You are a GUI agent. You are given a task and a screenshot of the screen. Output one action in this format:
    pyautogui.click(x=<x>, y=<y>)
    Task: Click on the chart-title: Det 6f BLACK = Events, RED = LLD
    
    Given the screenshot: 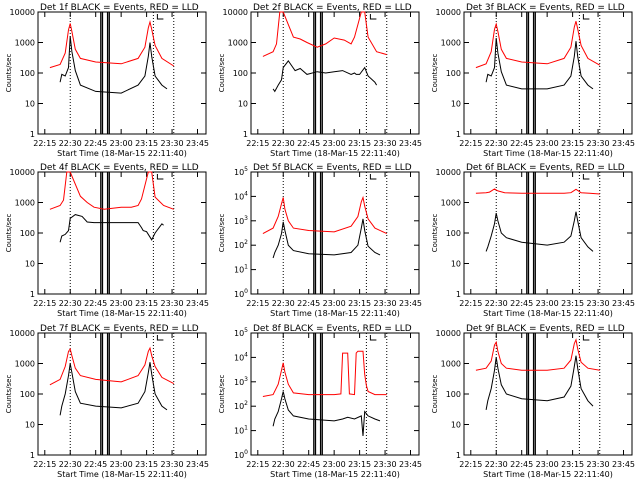 What is the action you would take?
    pyautogui.click(x=545, y=168)
    